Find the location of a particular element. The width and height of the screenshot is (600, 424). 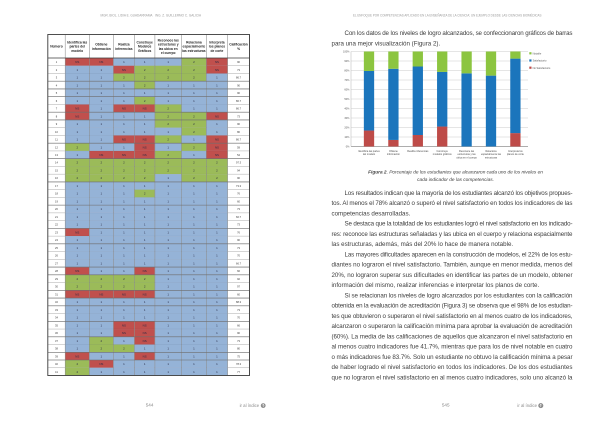

svg-text: Interpreta los is located at coordinates (515, 151).